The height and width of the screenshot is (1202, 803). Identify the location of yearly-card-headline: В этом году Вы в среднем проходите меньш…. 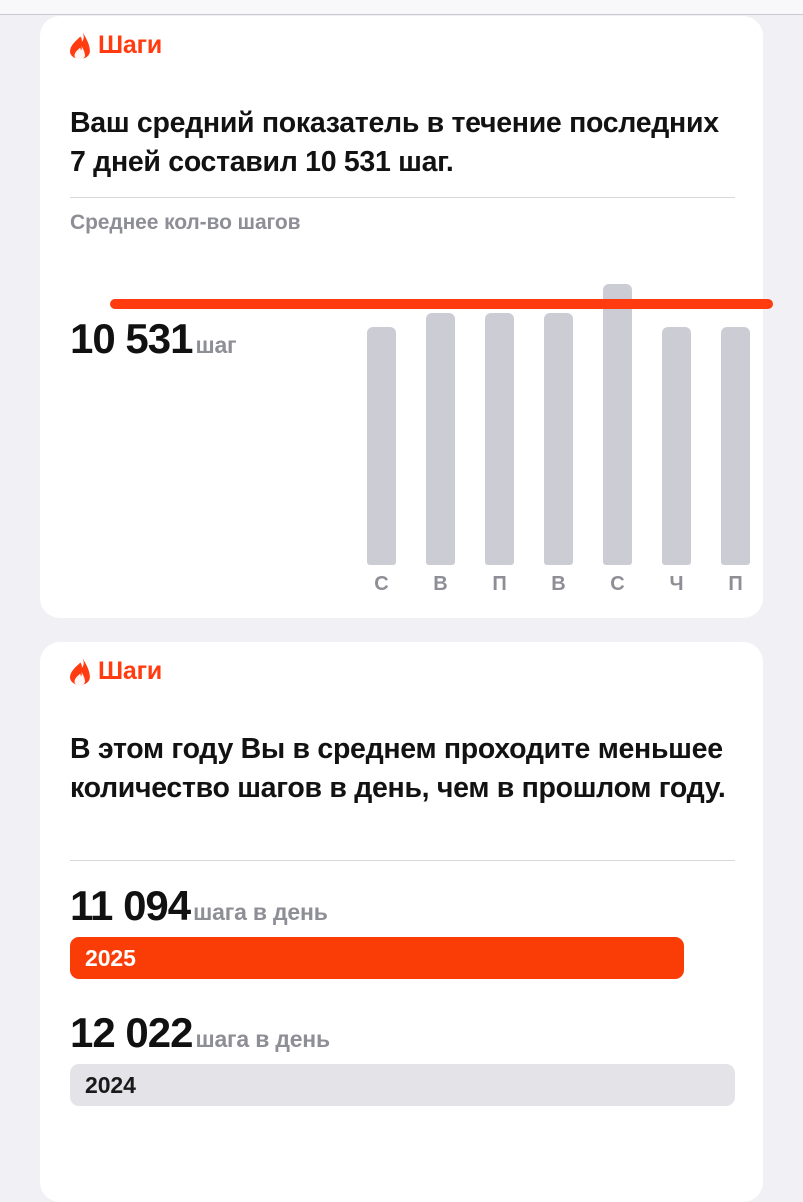
(398, 768).